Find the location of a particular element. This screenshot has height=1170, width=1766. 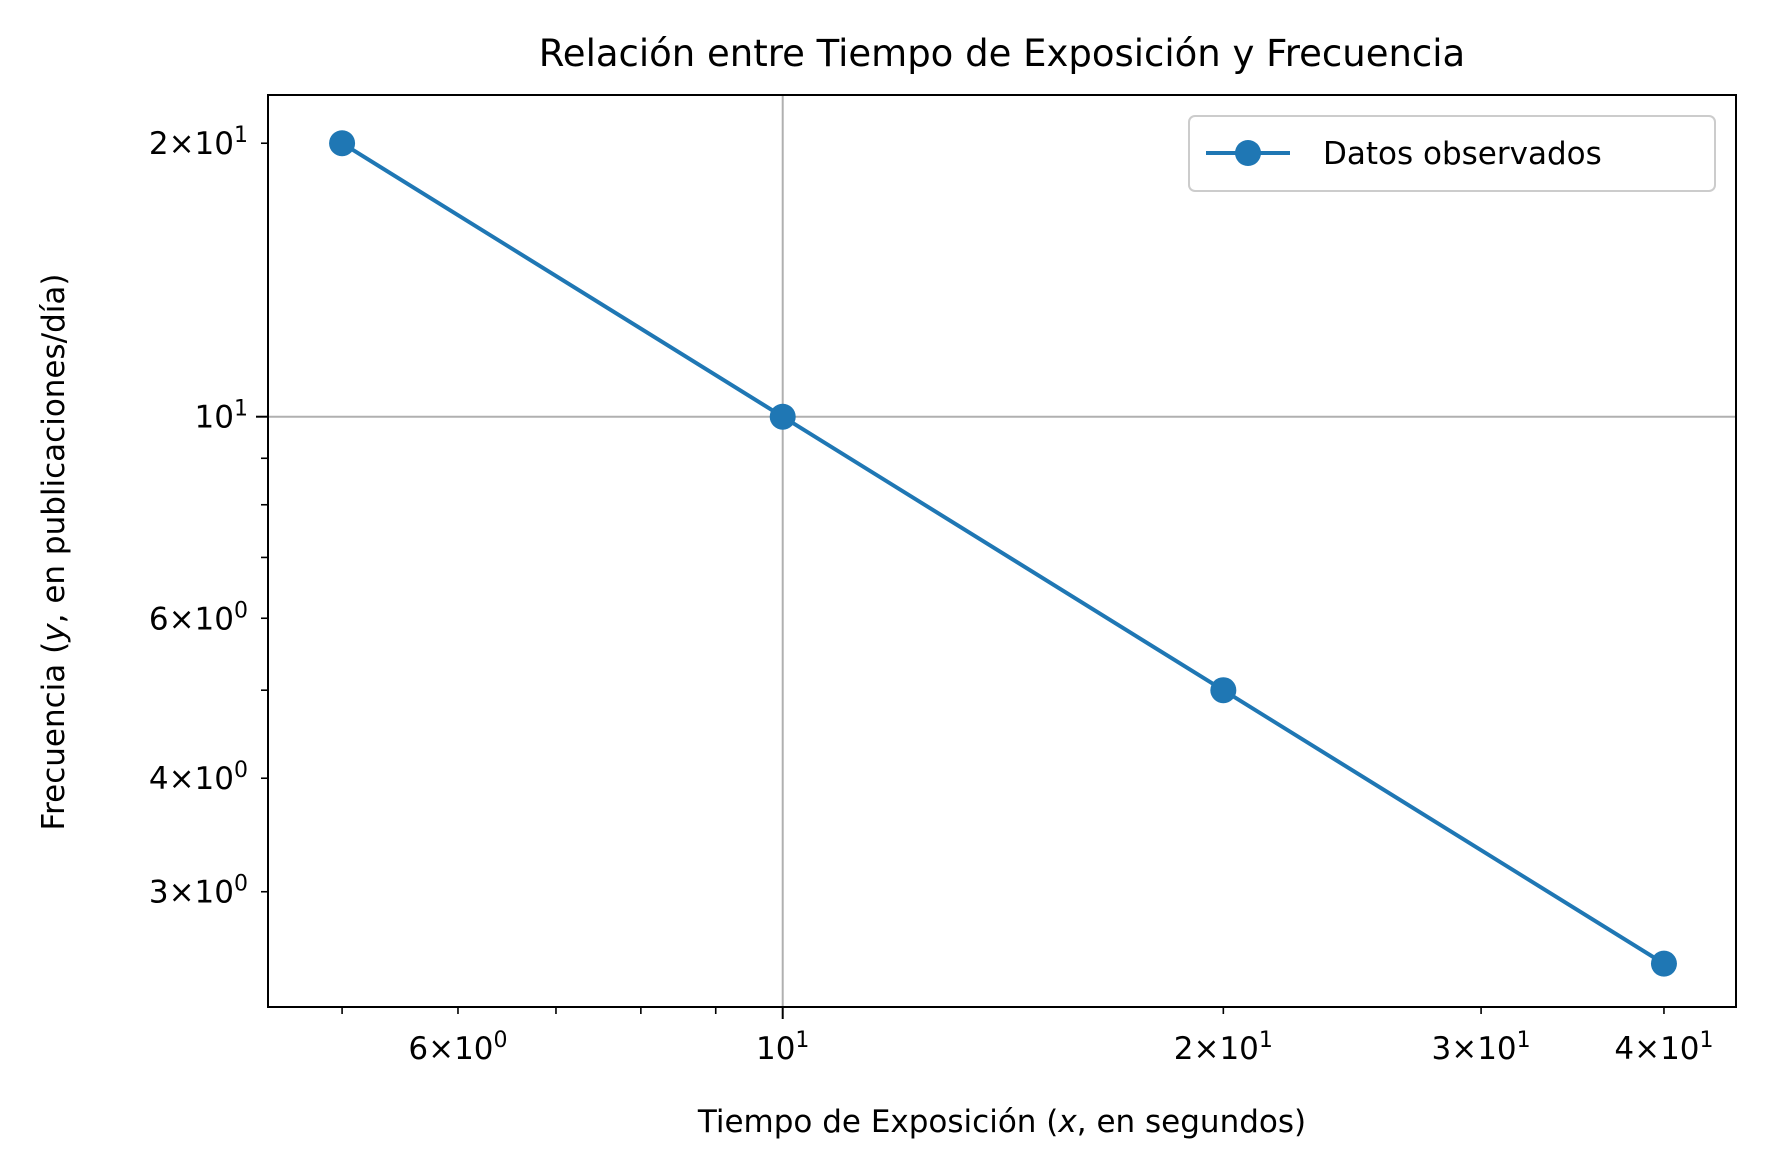

x-tick-label: 6×100 is located at coordinates (457, 1047).